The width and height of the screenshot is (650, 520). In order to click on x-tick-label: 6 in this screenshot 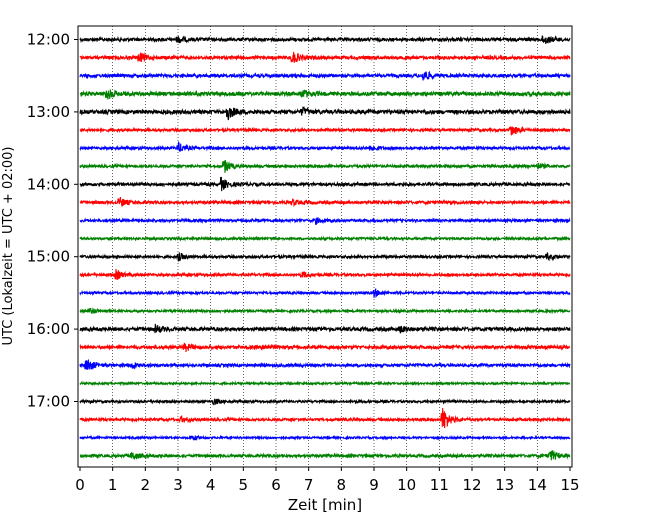, I will do `click(276, 485)`.